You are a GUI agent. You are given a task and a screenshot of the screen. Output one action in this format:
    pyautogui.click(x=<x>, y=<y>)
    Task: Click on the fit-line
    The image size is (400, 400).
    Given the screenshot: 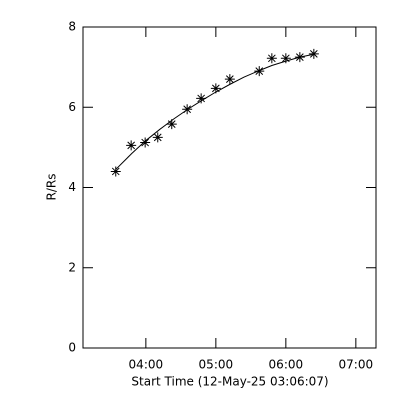 What is the action you would take?
    pyautogui.click(x=214, y=111)
    